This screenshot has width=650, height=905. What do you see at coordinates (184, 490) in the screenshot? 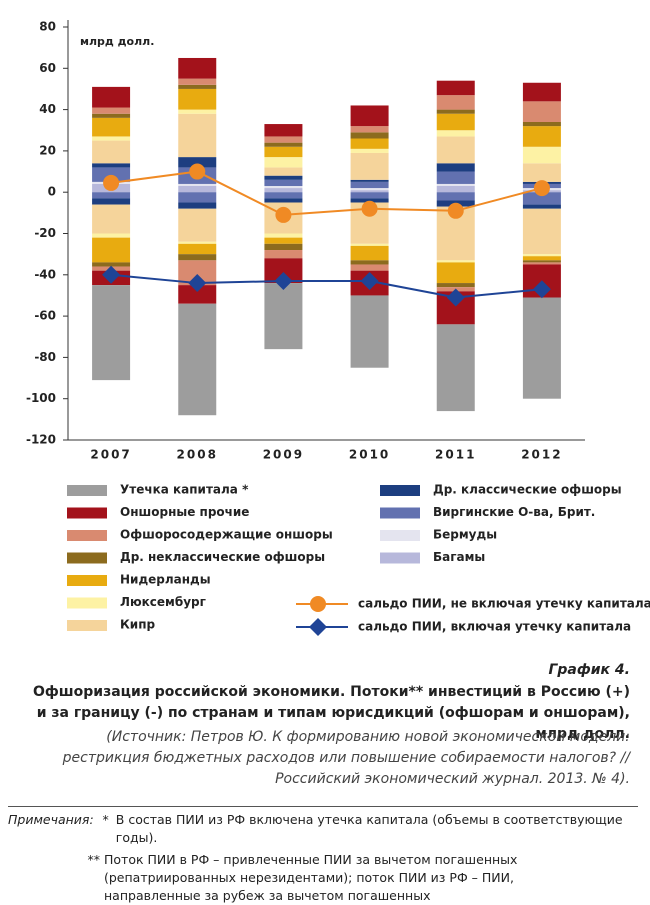
I see `legend-label: Утечка капитала *` at bounding box center [184, 490].